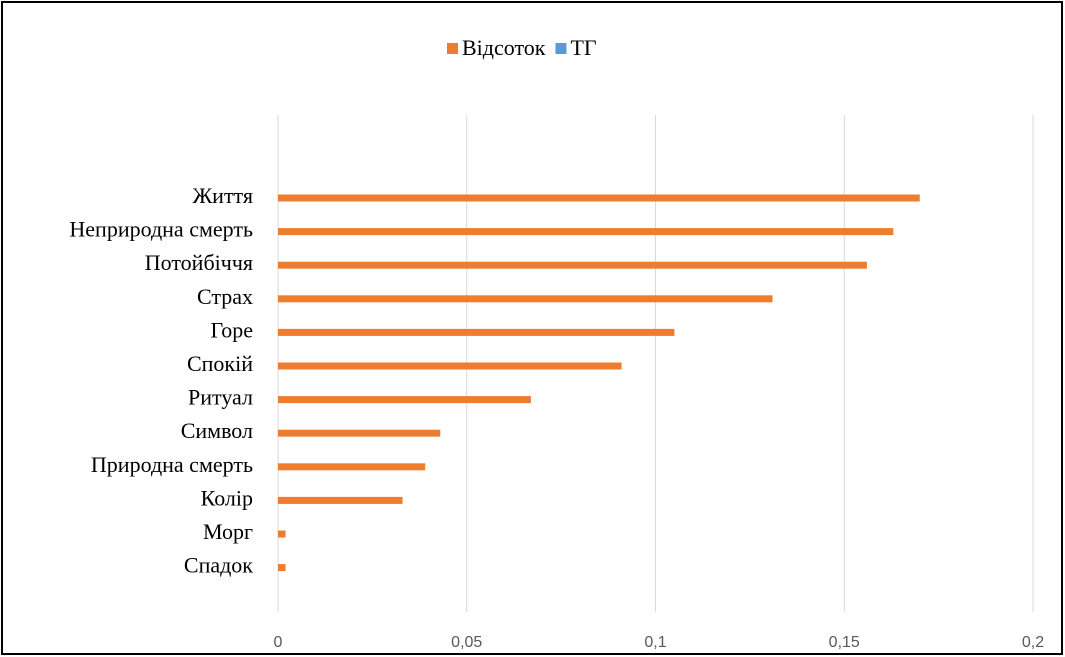 The image size is (1065, 657). I want to click on x-tick-label: 0,05, so click(466, 642).